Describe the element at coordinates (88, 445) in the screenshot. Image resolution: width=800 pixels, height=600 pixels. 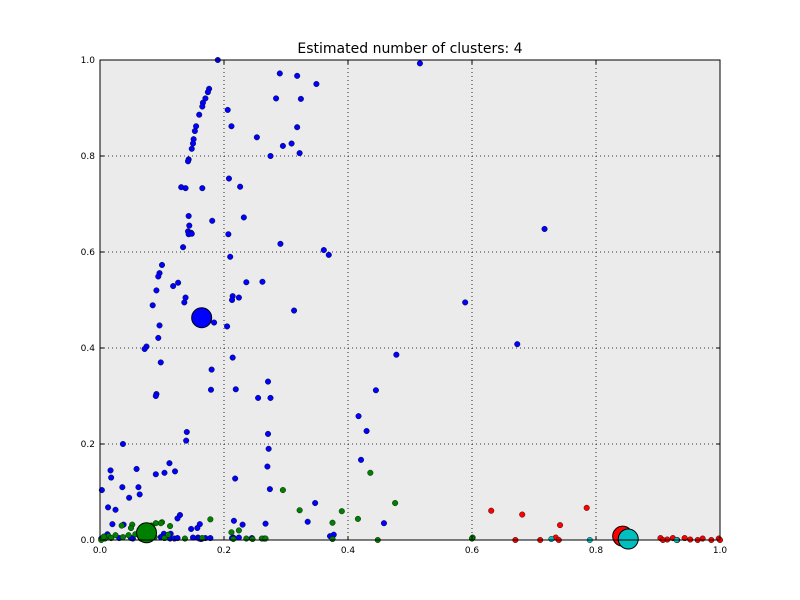
I see `y-tick-label: 0.2` at that location.